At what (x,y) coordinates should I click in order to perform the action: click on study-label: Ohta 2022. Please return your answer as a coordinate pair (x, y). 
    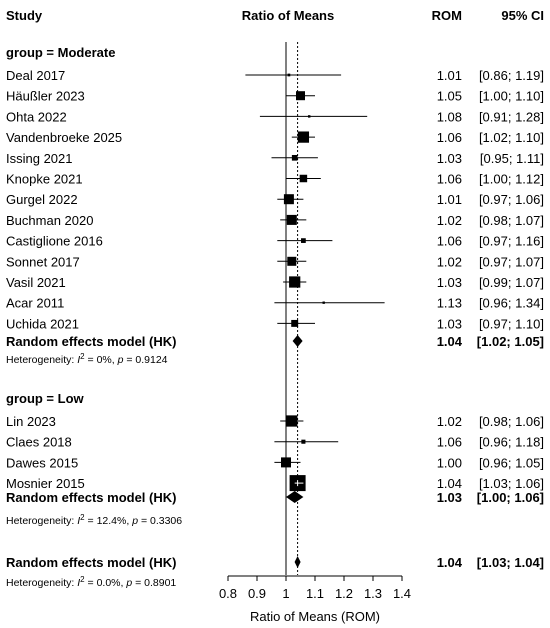
    Looking at the image, I should click on (36, 116).